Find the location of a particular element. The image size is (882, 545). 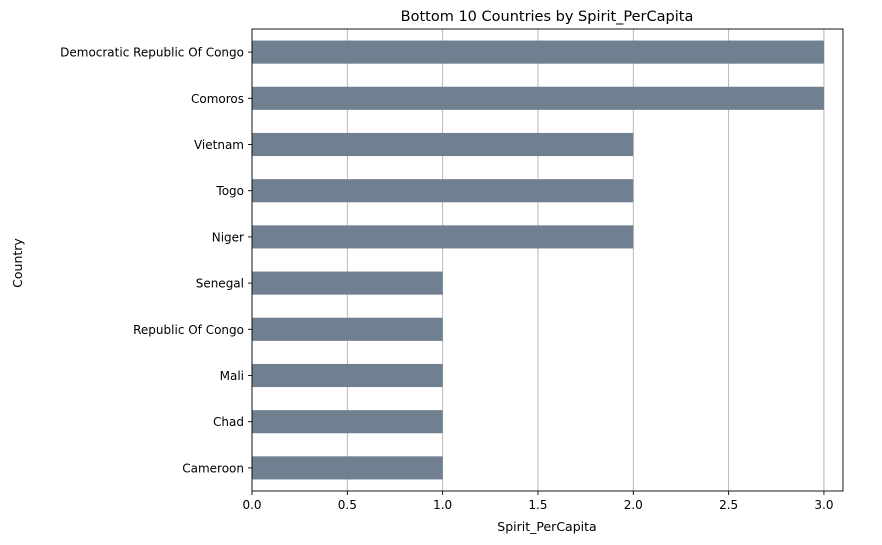

y-tick-label-5: Senegal is located at coordinates (220, 284).